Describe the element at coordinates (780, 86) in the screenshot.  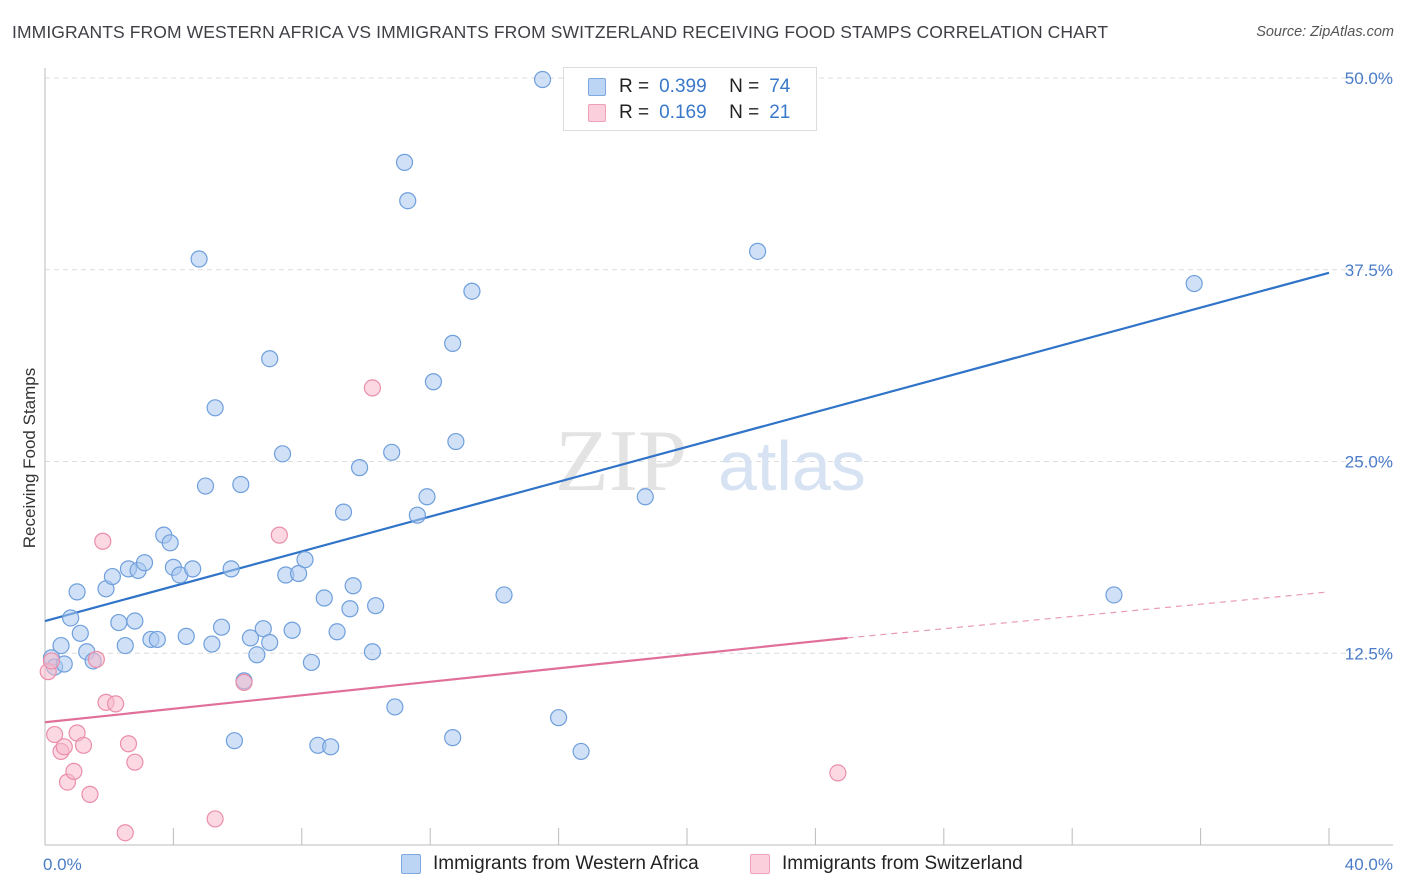
I see `legend-n-value: 74` at that location.